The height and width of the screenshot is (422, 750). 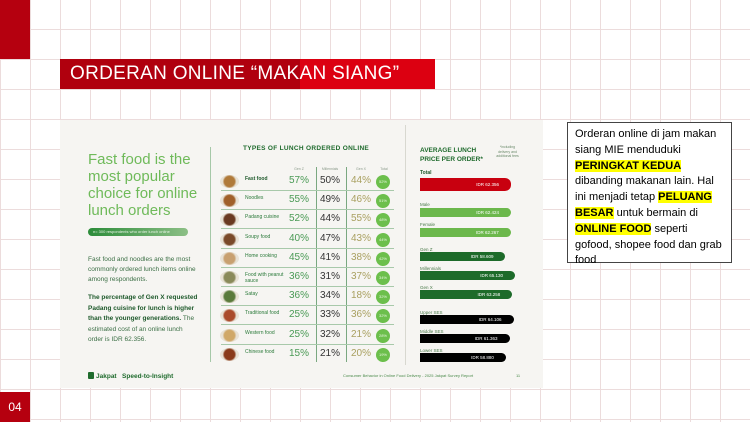 What do you see at coordinates (329, 353) in the screenshot?
I see `millennials-value: 21%` at bounding box center [329, 353].